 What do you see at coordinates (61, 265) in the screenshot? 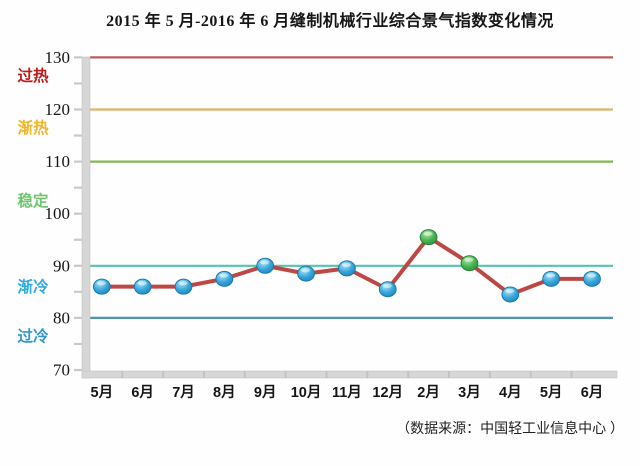
I see `y-tick-label: 90` at bounding box center [61, 265].